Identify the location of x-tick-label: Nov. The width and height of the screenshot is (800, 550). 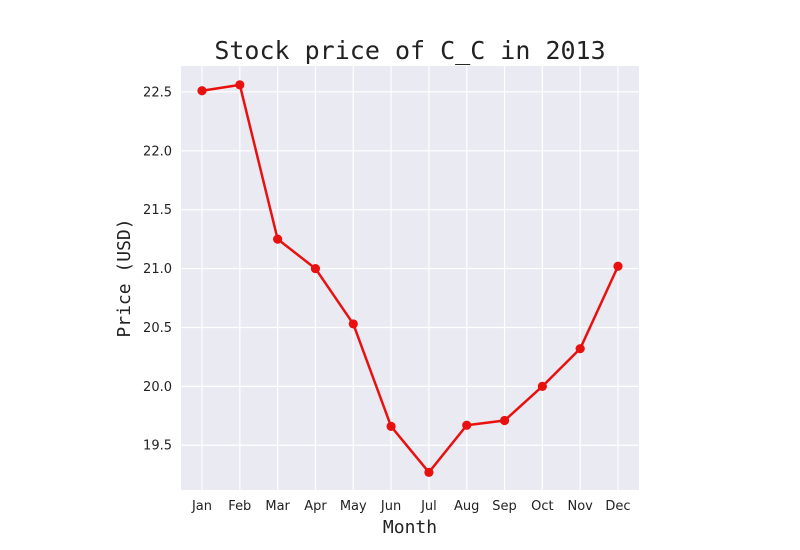
(580, 506).